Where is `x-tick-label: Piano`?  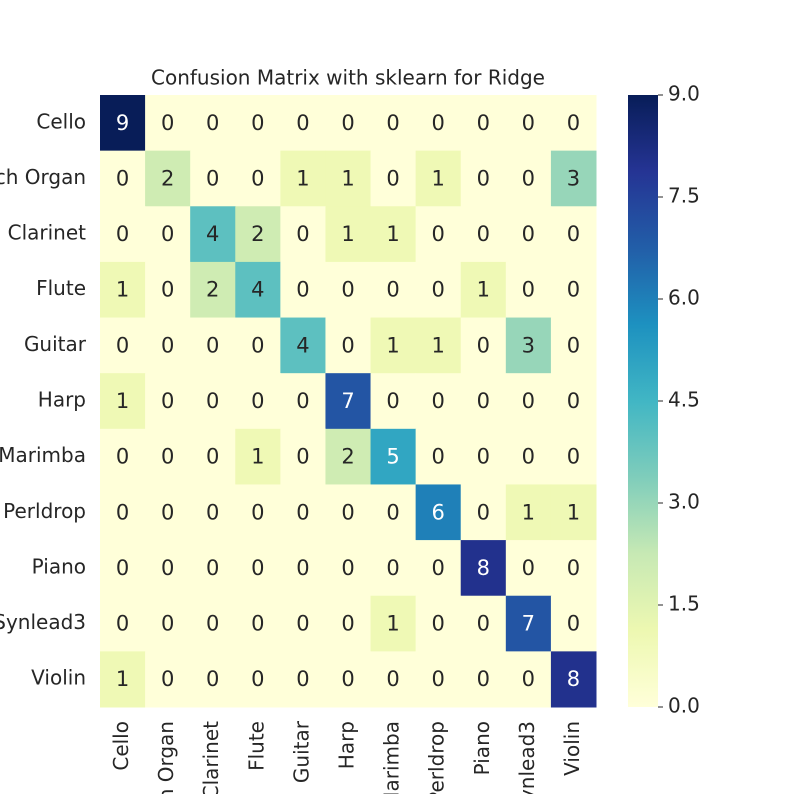 x-tick-label: Piano is located at coordinates (482, 748).